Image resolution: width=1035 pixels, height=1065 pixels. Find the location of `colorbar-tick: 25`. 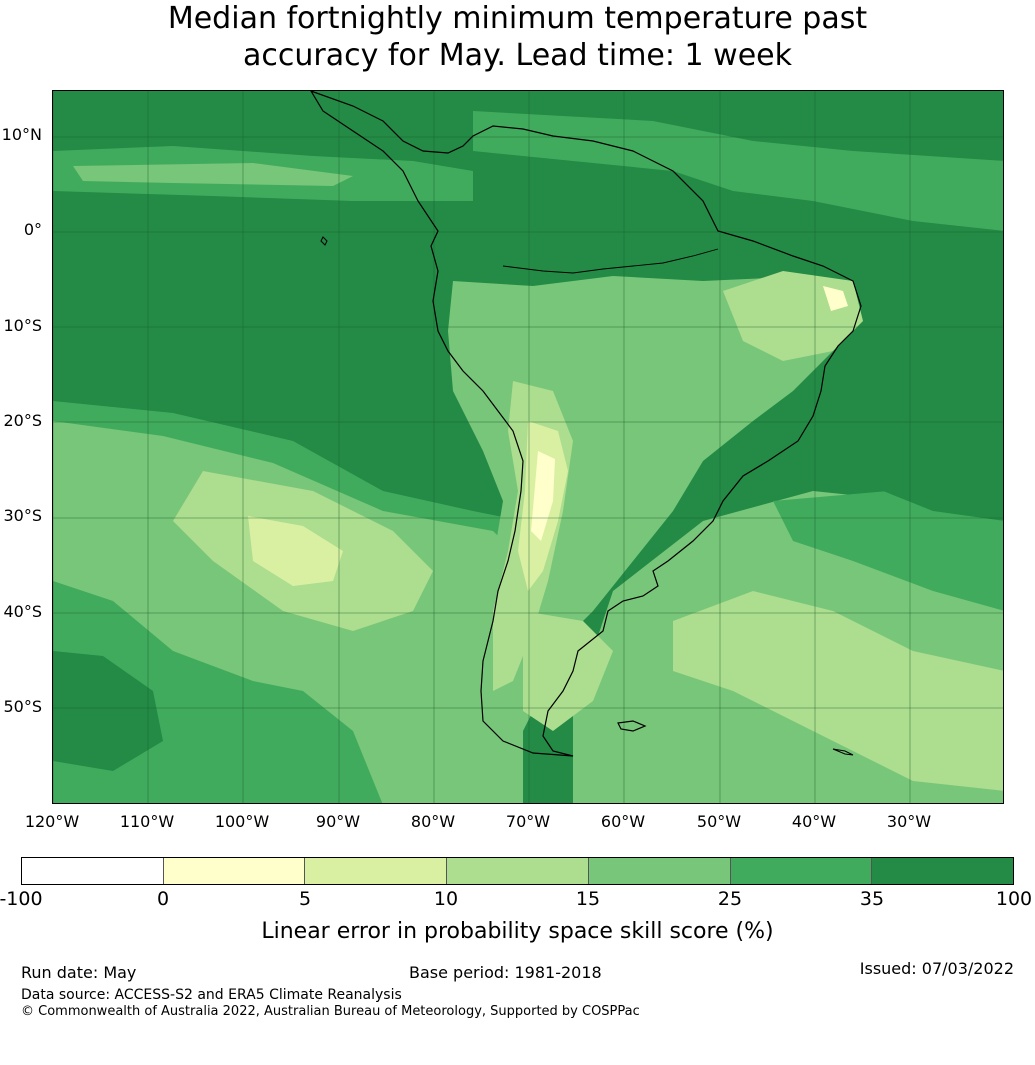

colorbar-tick: 25 is located at coordinates (730, 899).